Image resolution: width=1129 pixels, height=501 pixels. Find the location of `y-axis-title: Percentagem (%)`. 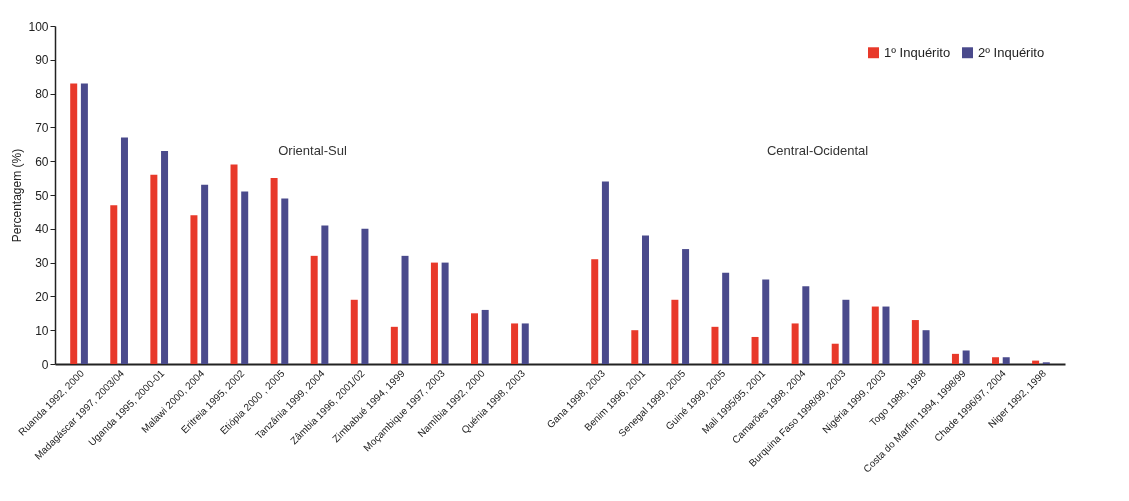

y-axis-title: Percentagem (%) is located at coordinates (17, 195).